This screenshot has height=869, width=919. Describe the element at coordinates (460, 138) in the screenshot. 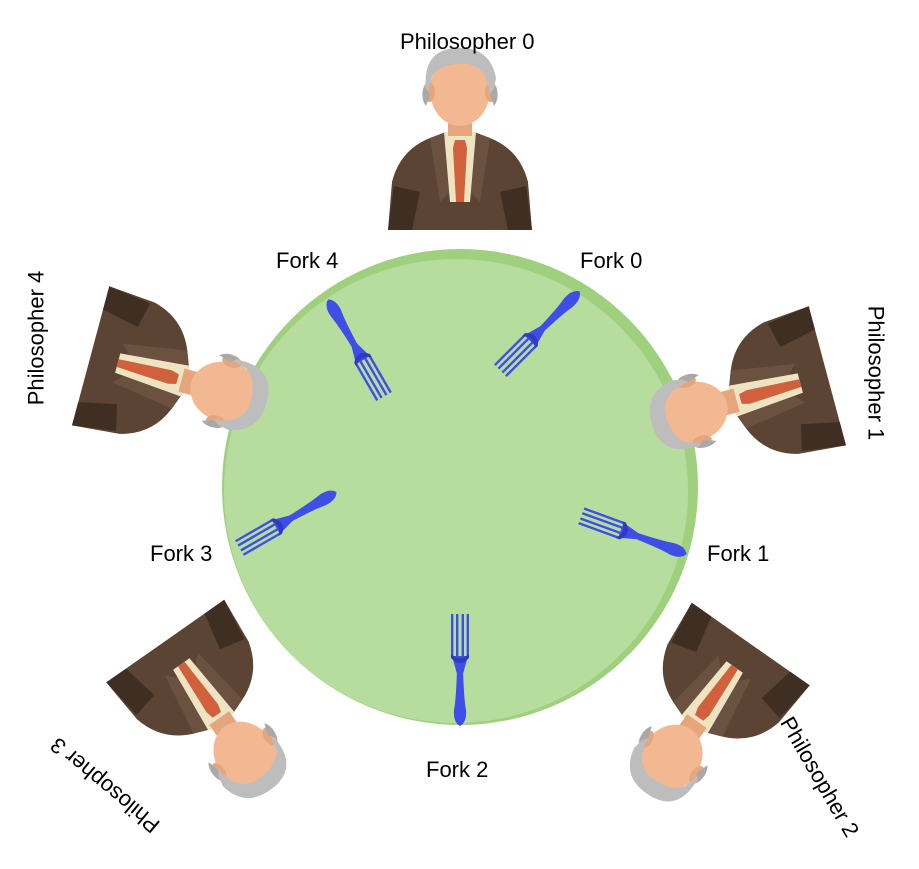

I see `philosopher-0-icon` at that location.